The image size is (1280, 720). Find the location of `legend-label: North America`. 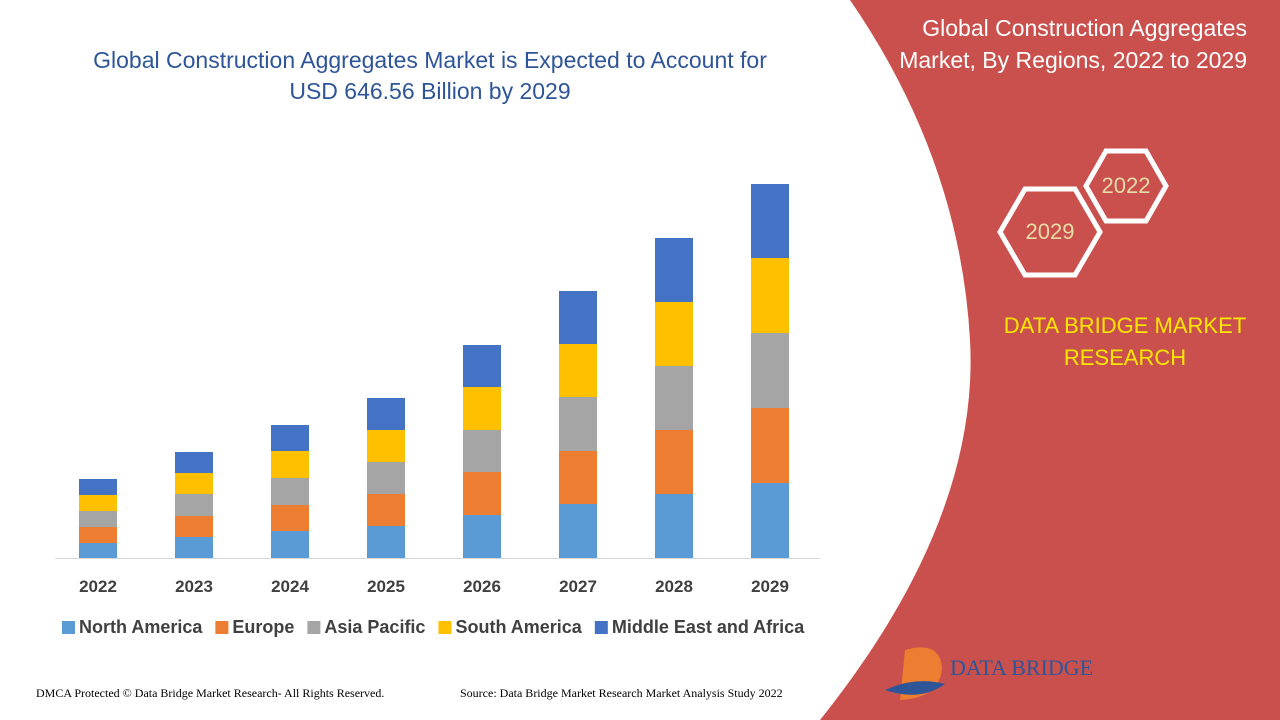

legend-label: North America is located at coordinates (141, 627).